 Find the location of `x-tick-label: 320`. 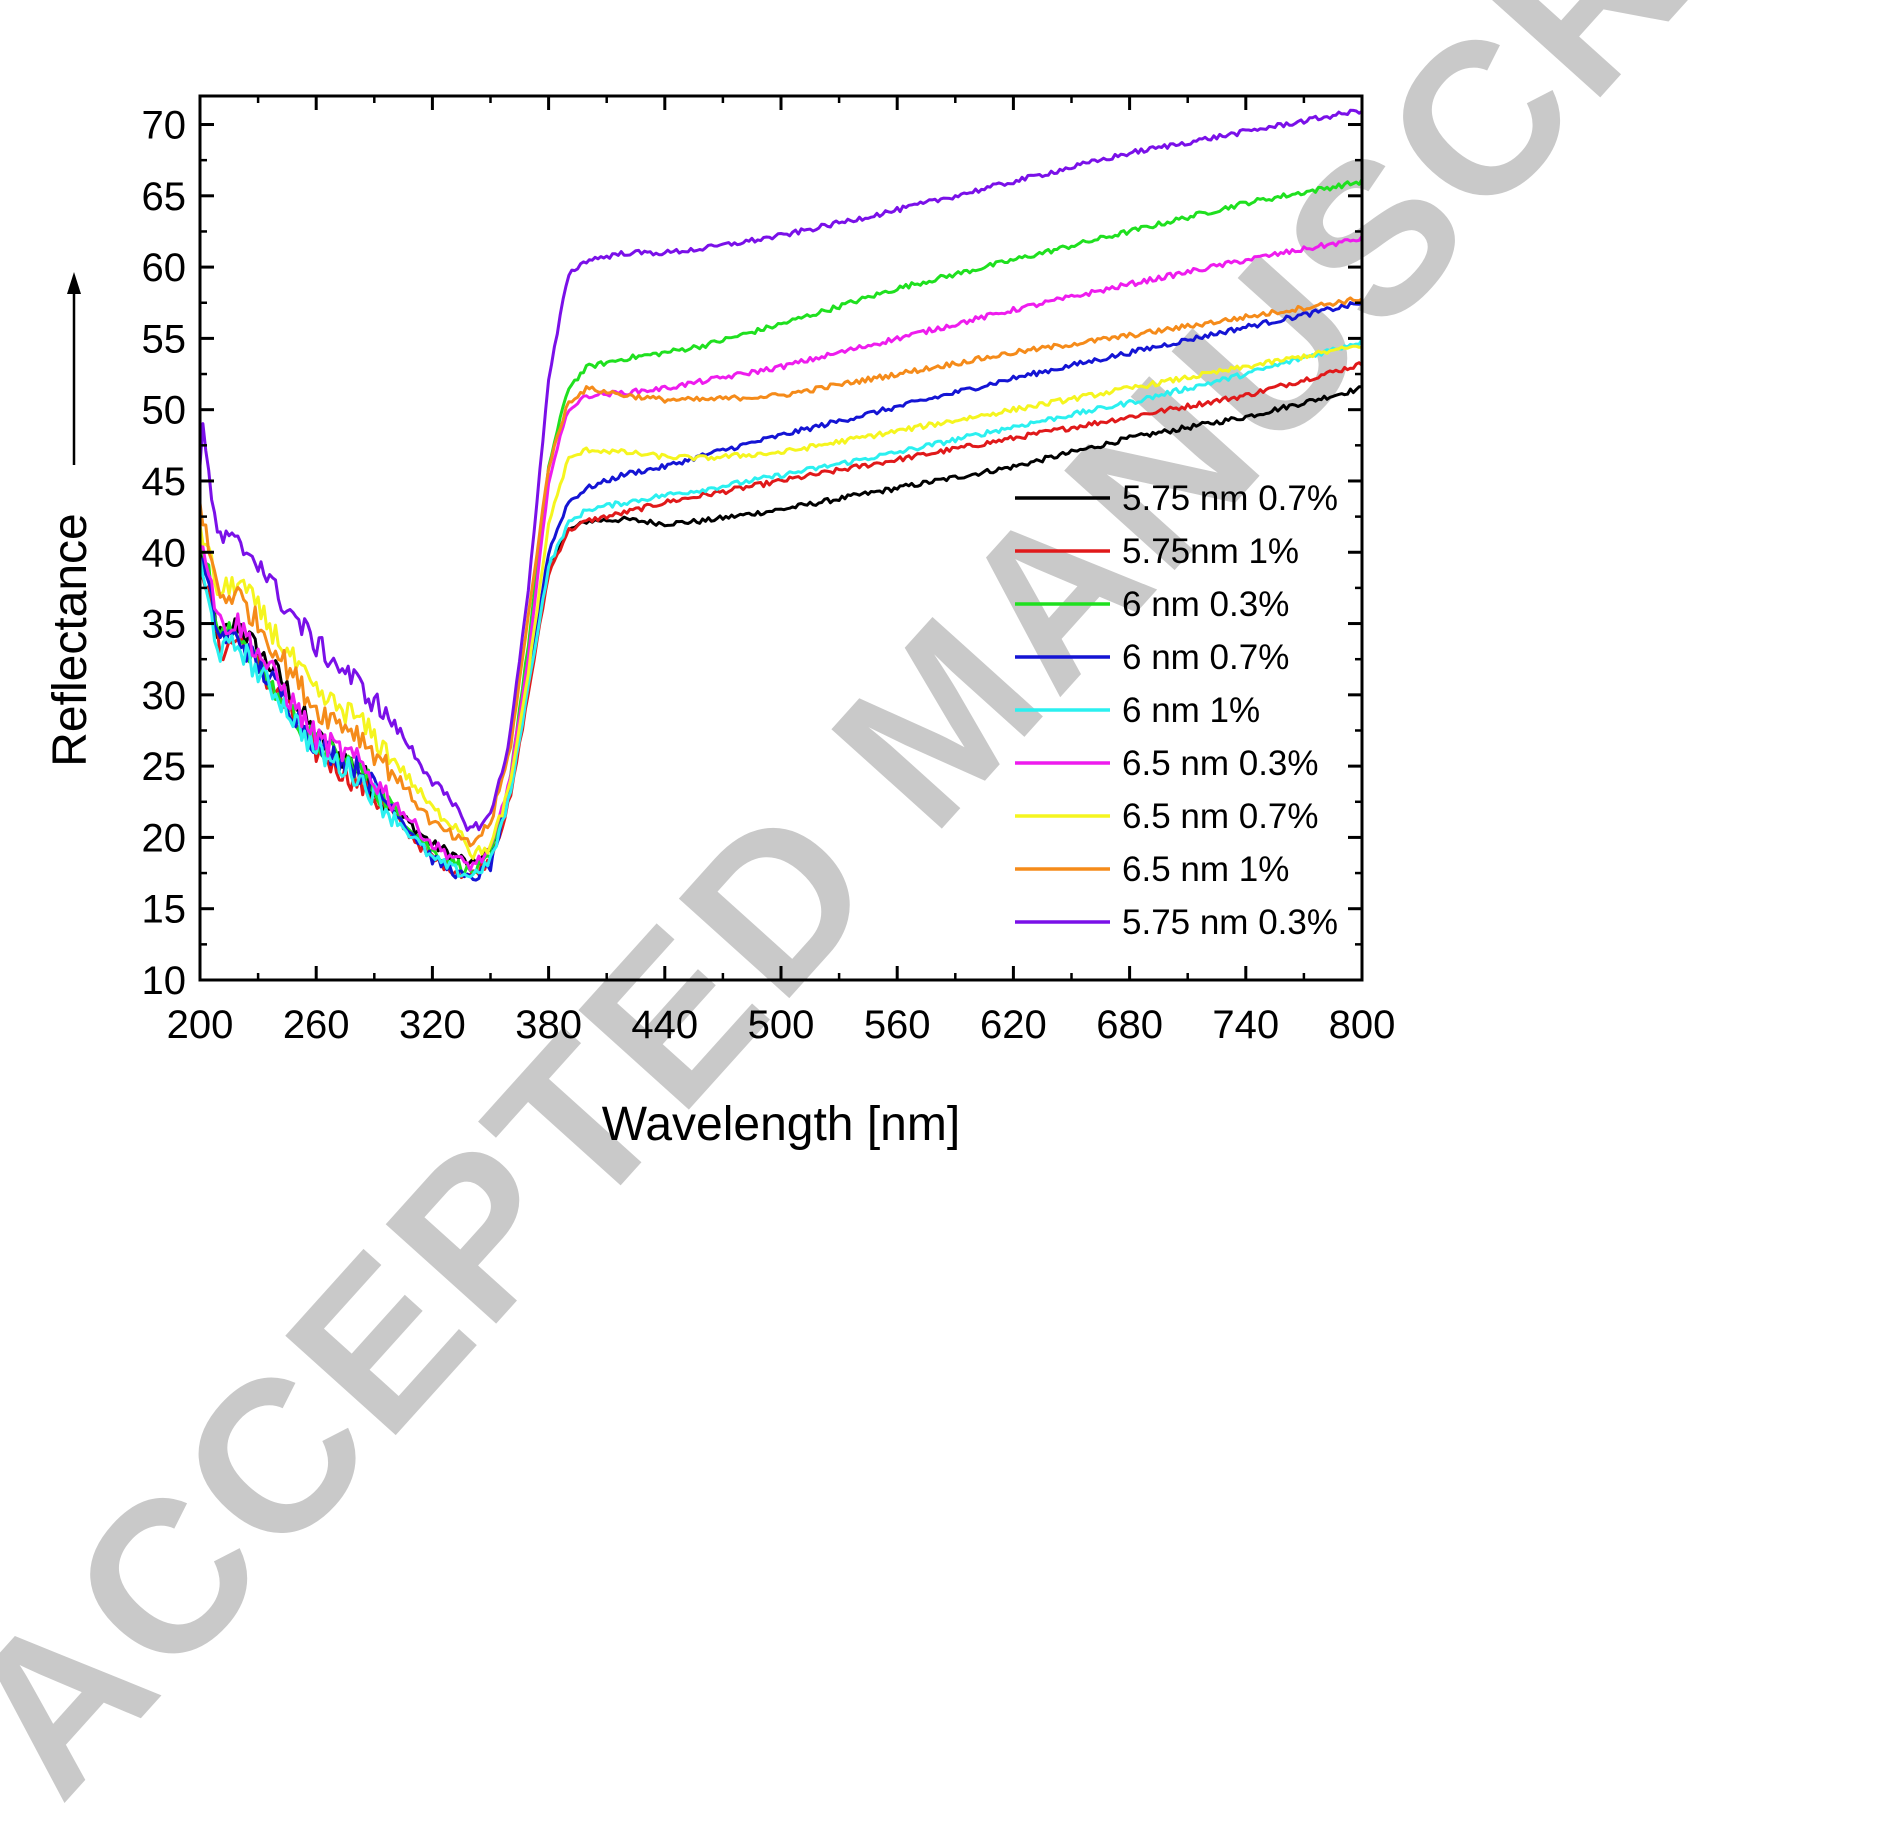

x-tick-label: 320 is located at coordinates (432, 1025).